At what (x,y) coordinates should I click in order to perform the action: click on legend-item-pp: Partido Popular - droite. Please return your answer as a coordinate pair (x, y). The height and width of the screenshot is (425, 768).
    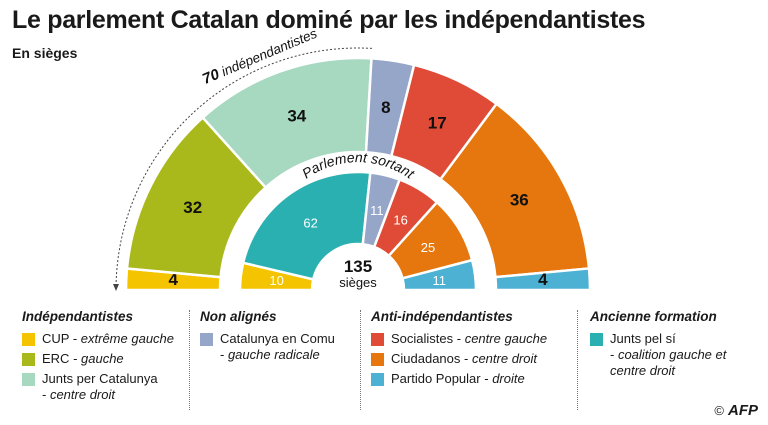
    Looking at the image, I should click on (471, 379).